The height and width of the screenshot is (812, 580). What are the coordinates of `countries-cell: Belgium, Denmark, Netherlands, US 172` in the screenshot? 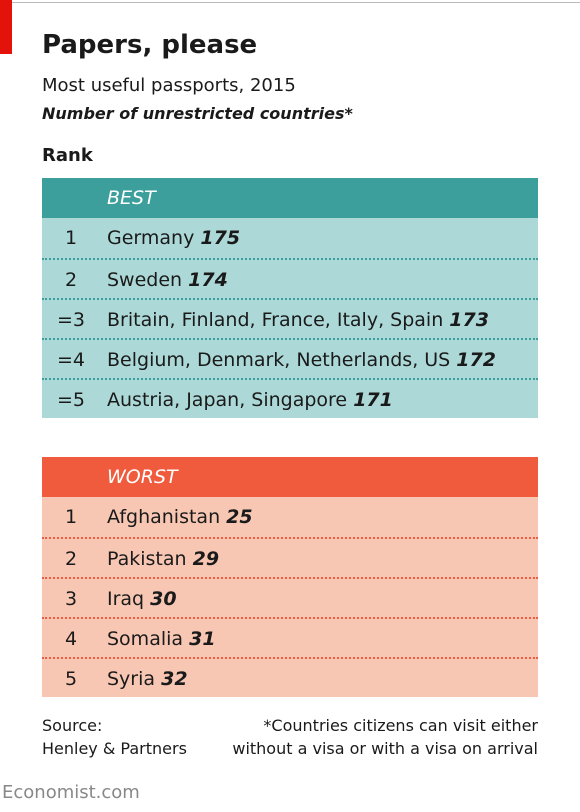 It's located at (301, 360).